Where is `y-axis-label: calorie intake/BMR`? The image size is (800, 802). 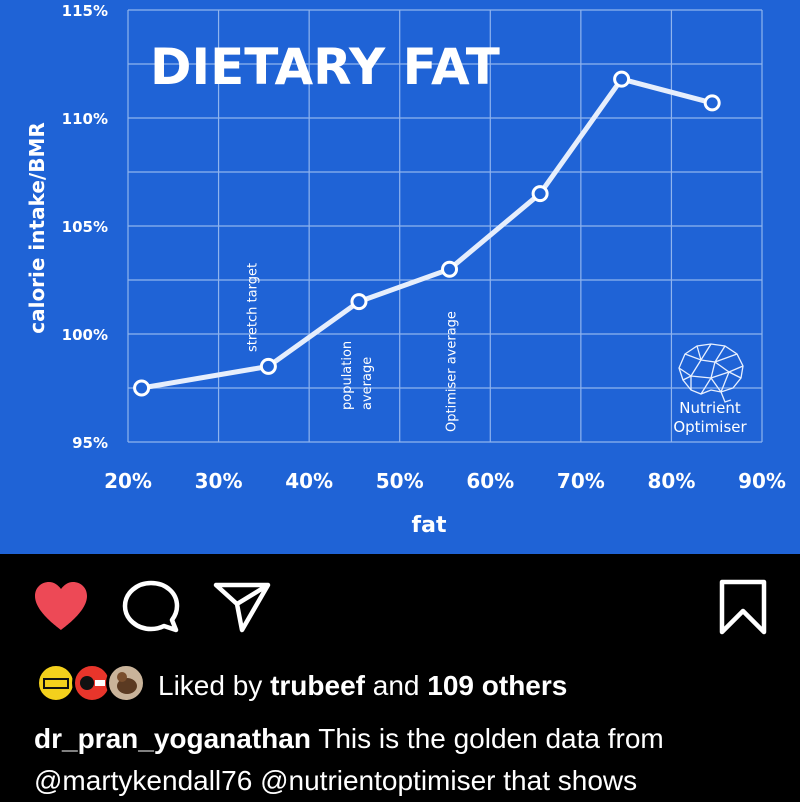
y-axis-label: calorie intake/BMR is located at coordinates (37, 228).